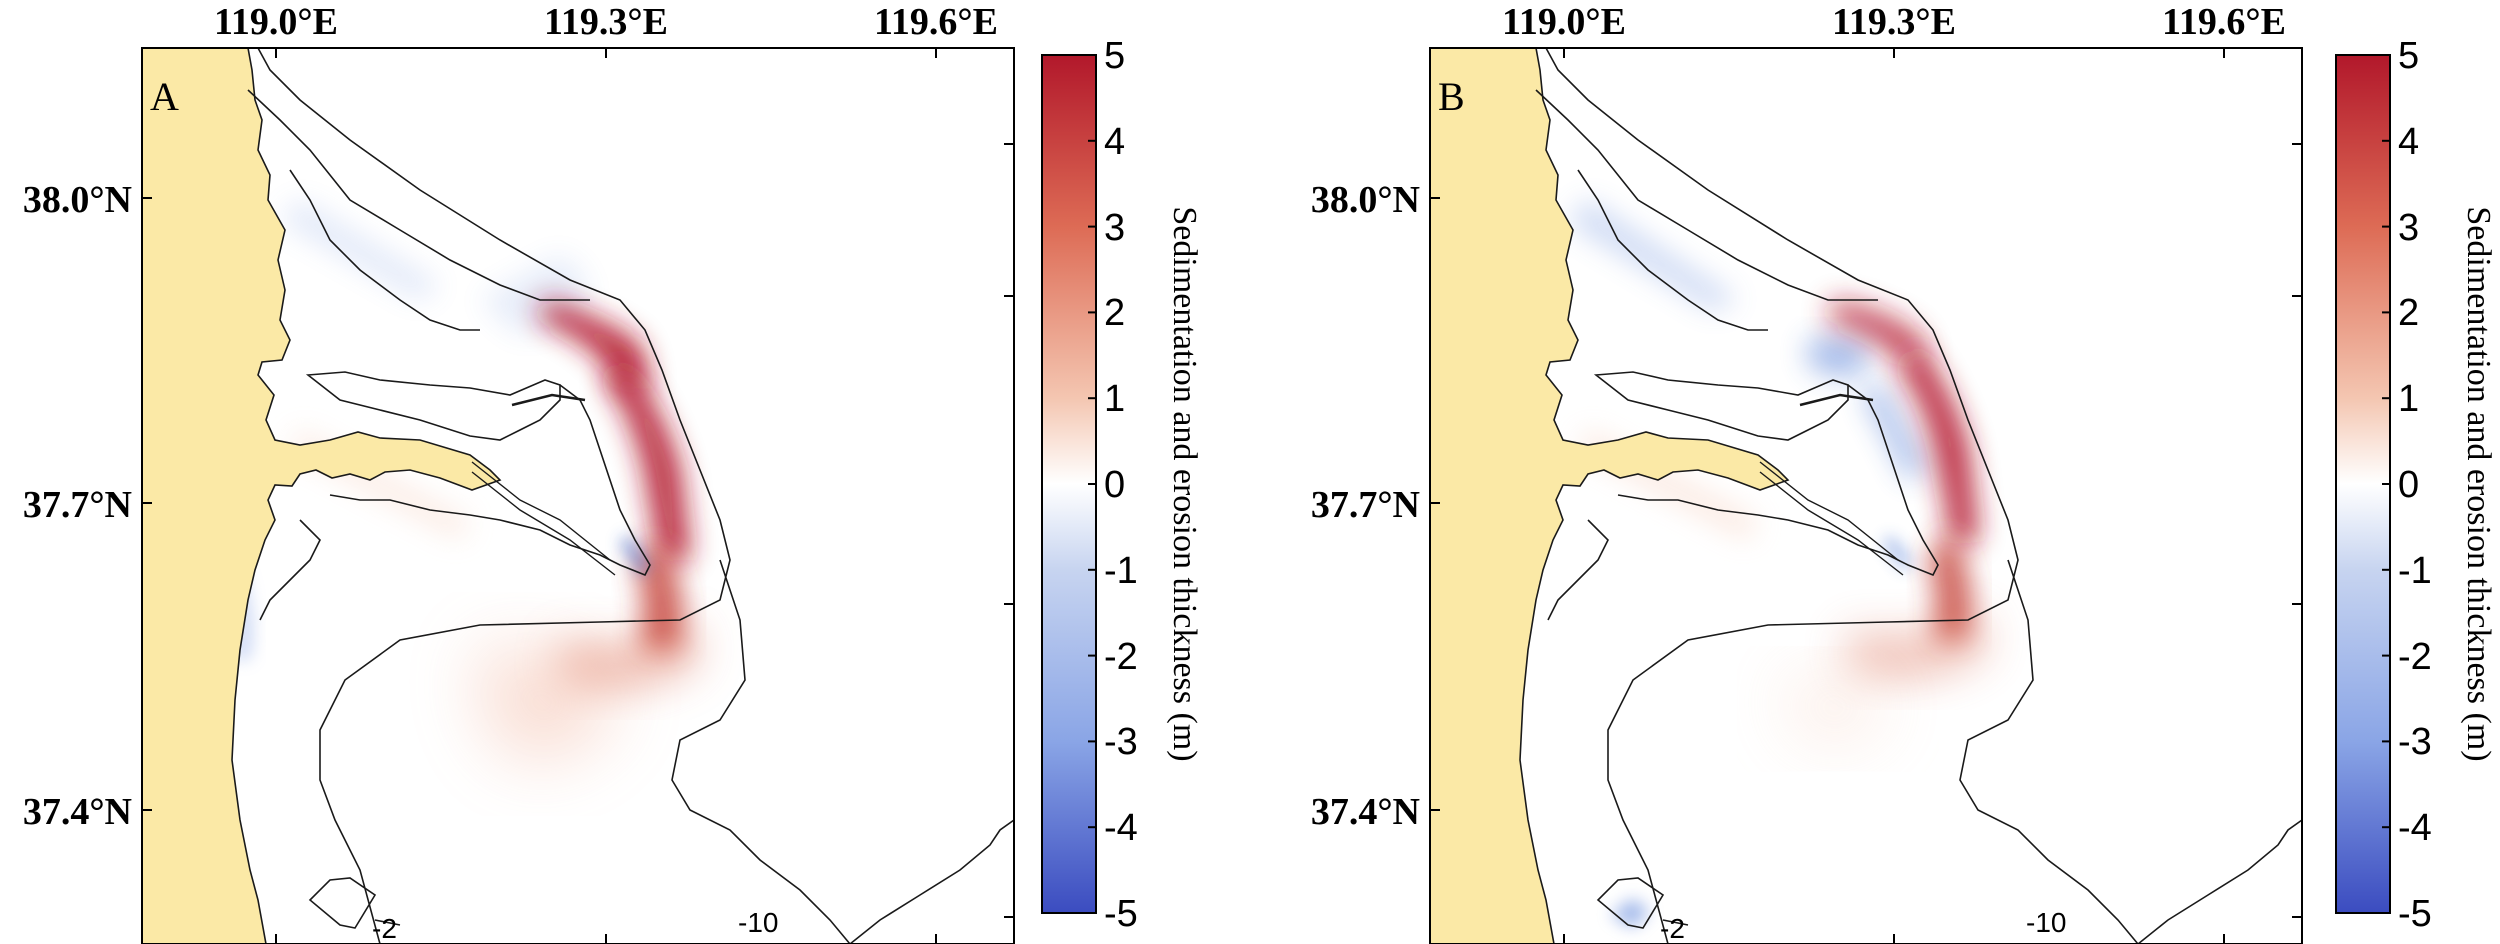 This screenshot has height=944, width=2500. What do you see at coordinates (164, 96) in the screenshot?
I see `panel-label: A` at bounding box center [164, 96].